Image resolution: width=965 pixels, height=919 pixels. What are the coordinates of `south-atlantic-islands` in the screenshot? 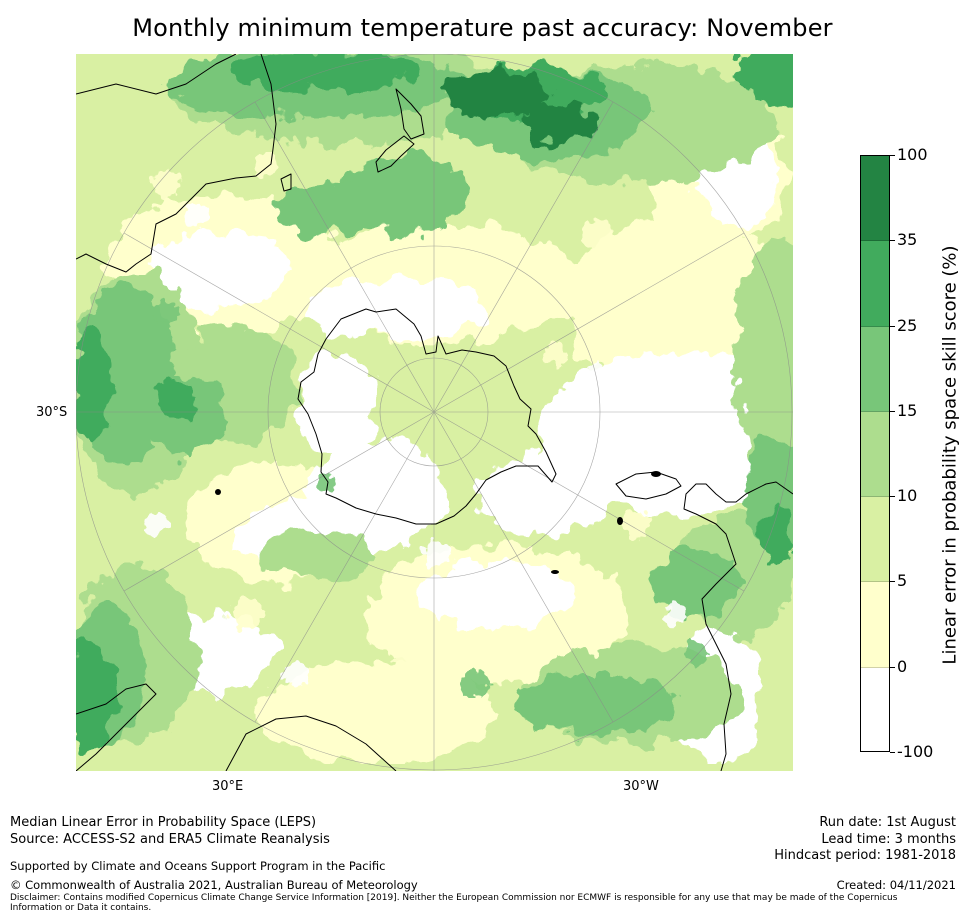 It's located at (648, 485).